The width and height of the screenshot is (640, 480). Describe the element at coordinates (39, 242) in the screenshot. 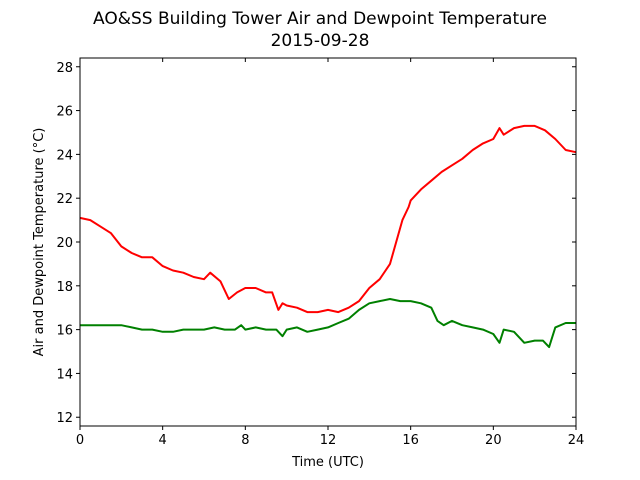

I see `y-axis-label: Air and Dewpoint Temperature (°C)` at that location.